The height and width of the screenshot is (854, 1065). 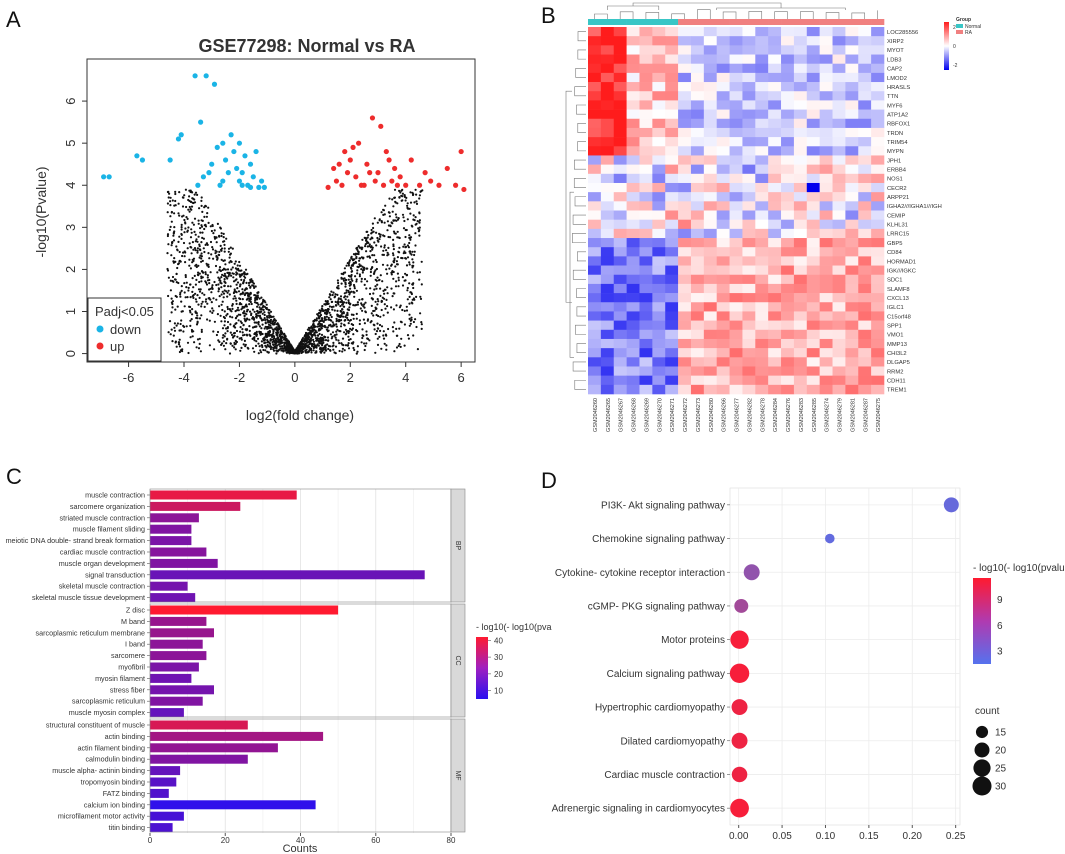 What do you see at coordinates (108, 701) in the screenshot?
I see `go-term-label: sarcoplasmic reticulum` at bounding box center [108, 701].